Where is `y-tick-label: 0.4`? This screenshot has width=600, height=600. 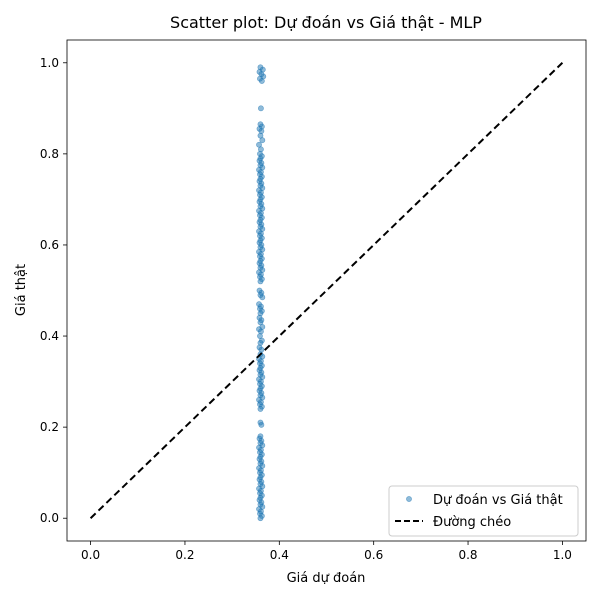 y-tick-label: 0.4 is located at coordinates (49, 336).